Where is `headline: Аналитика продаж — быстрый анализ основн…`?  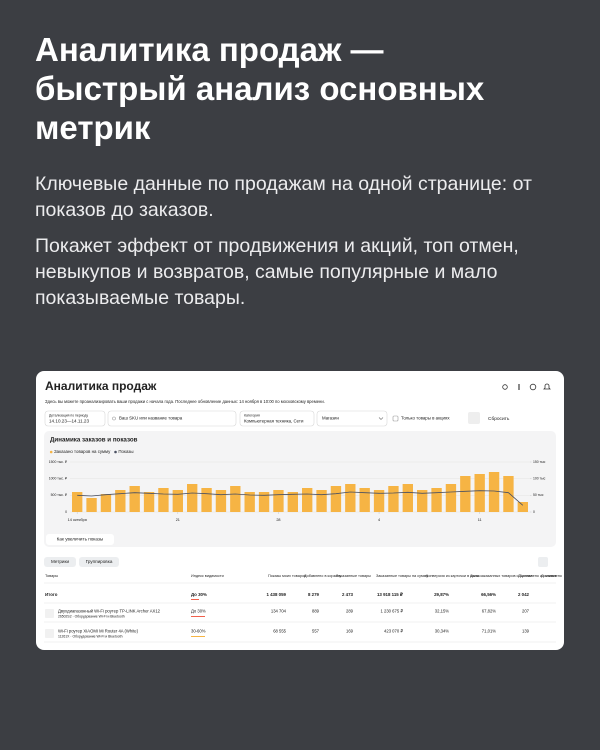
headline: Аналитика продаж — быстрый анализ основн… is located at coordinates (260, 88).